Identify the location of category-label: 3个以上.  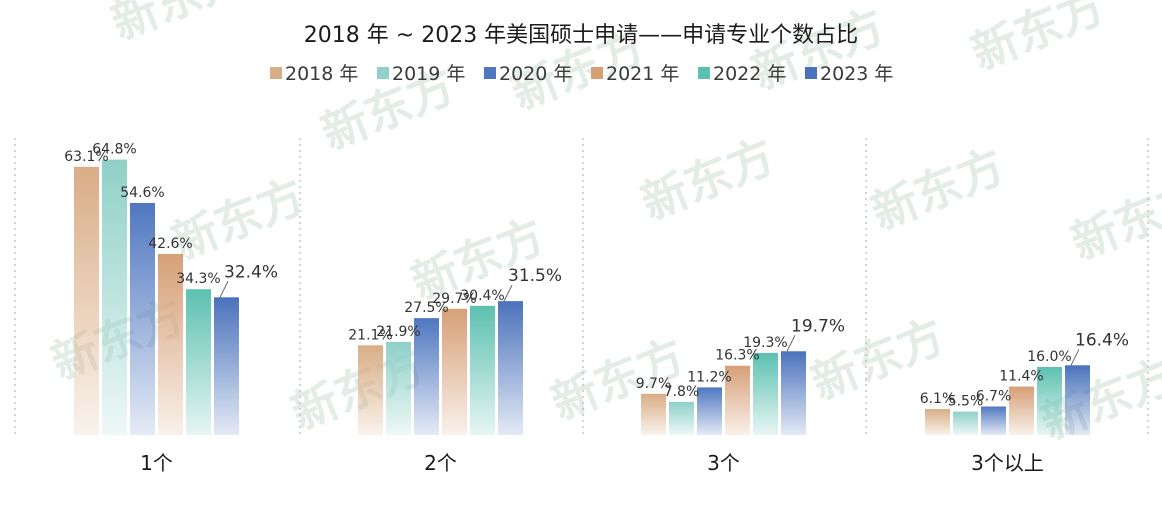
(1007, 463).